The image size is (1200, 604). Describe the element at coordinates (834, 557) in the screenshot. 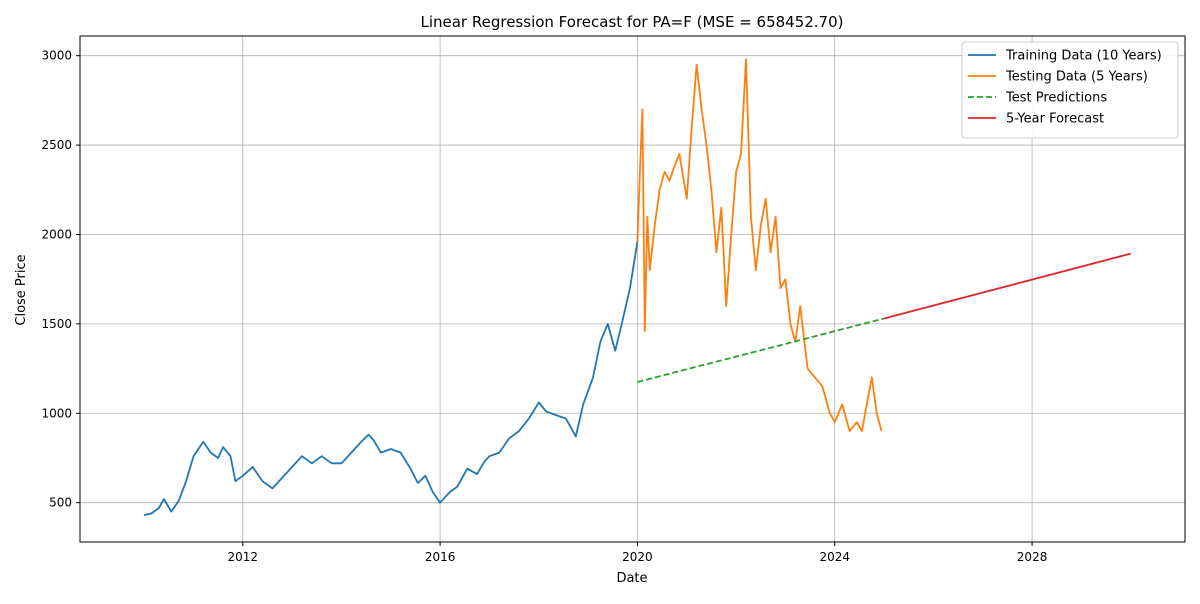

I see `x-tick-label: 2024` at that location.